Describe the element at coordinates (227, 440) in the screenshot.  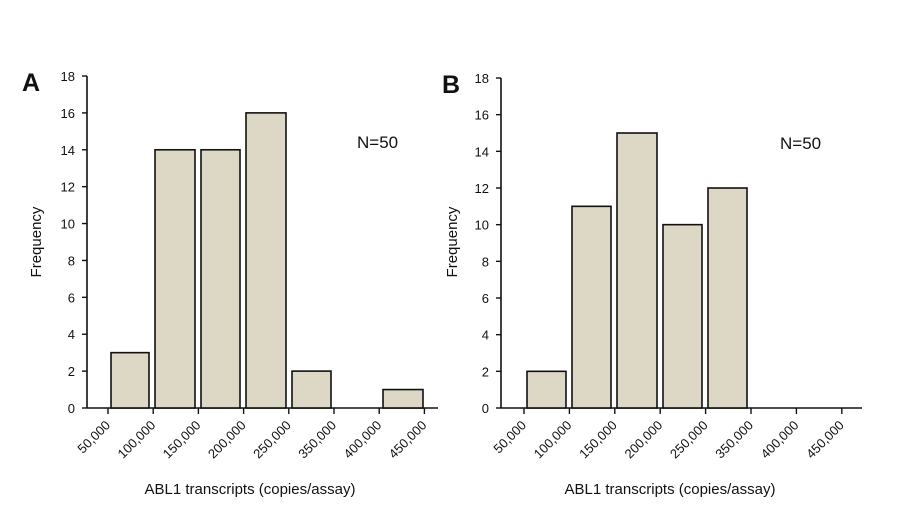
I see `panel-a-x-tick-label: 200,000` at that location.